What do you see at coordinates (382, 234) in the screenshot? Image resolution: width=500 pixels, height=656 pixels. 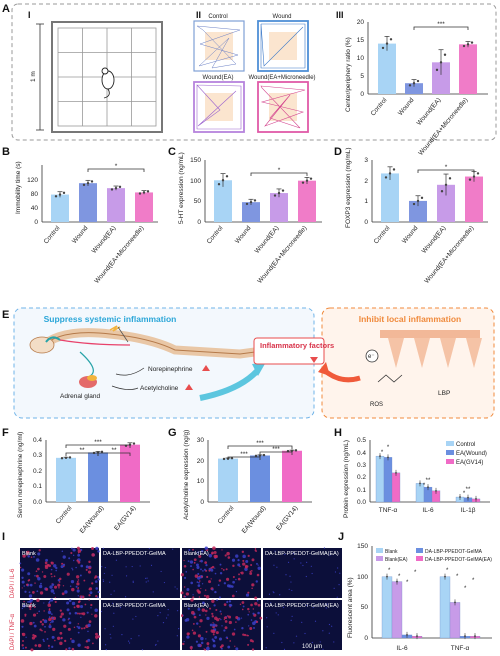 I see `xlab-d-0: Control` at bounding box center [382, 234].